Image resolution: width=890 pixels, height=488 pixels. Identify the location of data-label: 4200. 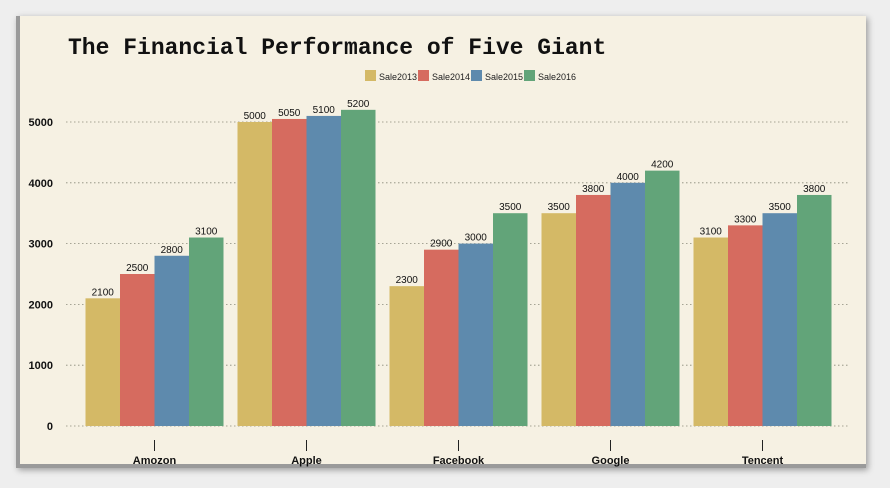
(662, 165).